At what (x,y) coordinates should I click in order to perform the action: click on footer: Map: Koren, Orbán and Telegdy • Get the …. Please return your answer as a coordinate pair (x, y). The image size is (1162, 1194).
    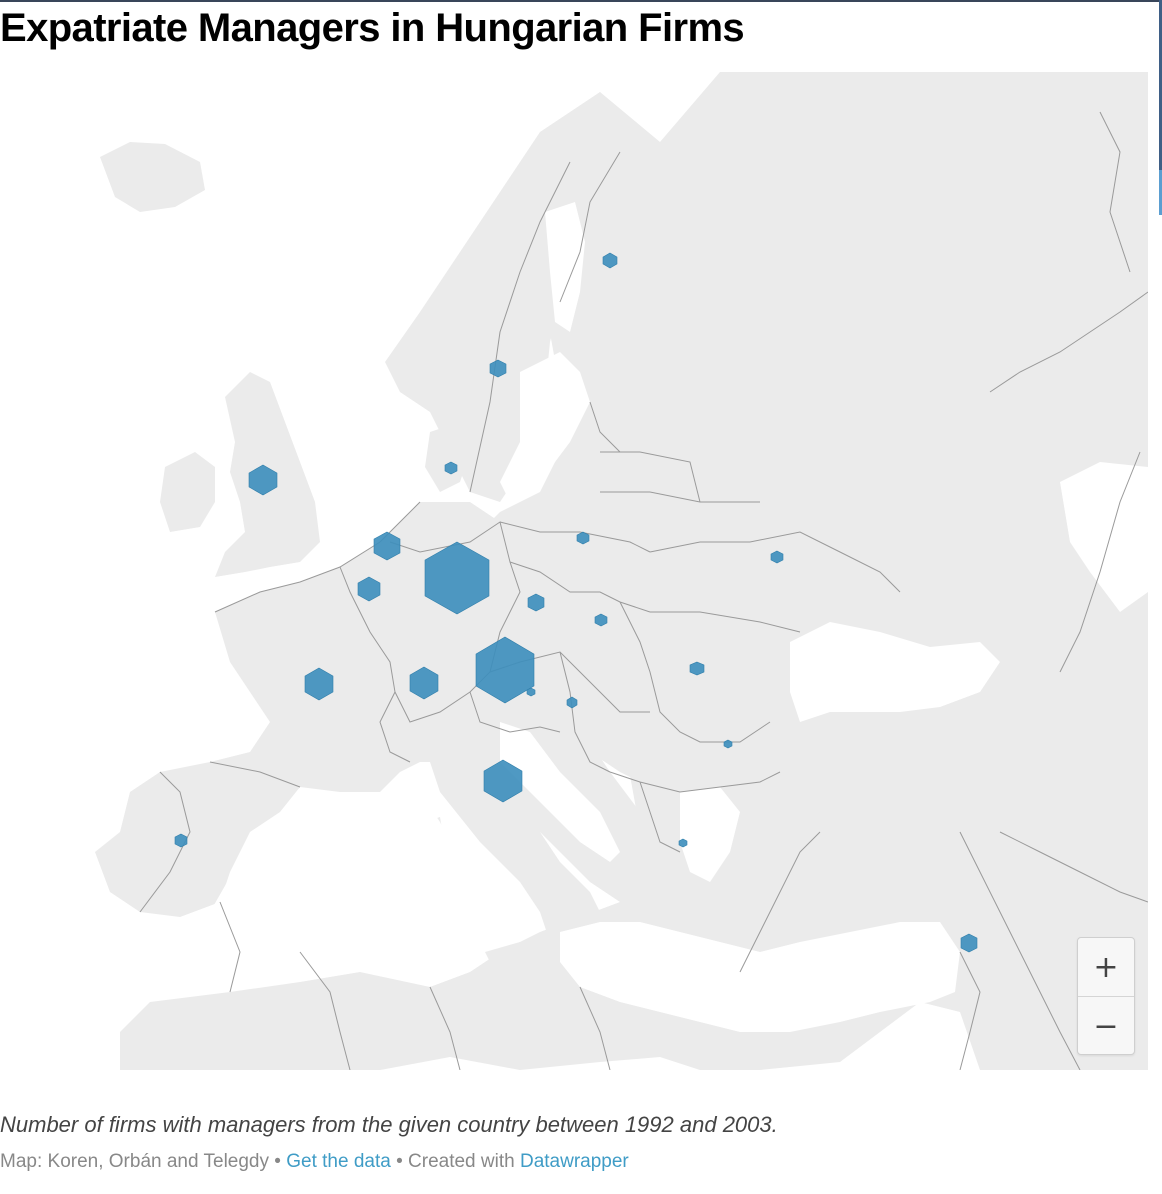
    Looking at the image, I should click on (314, 1162).